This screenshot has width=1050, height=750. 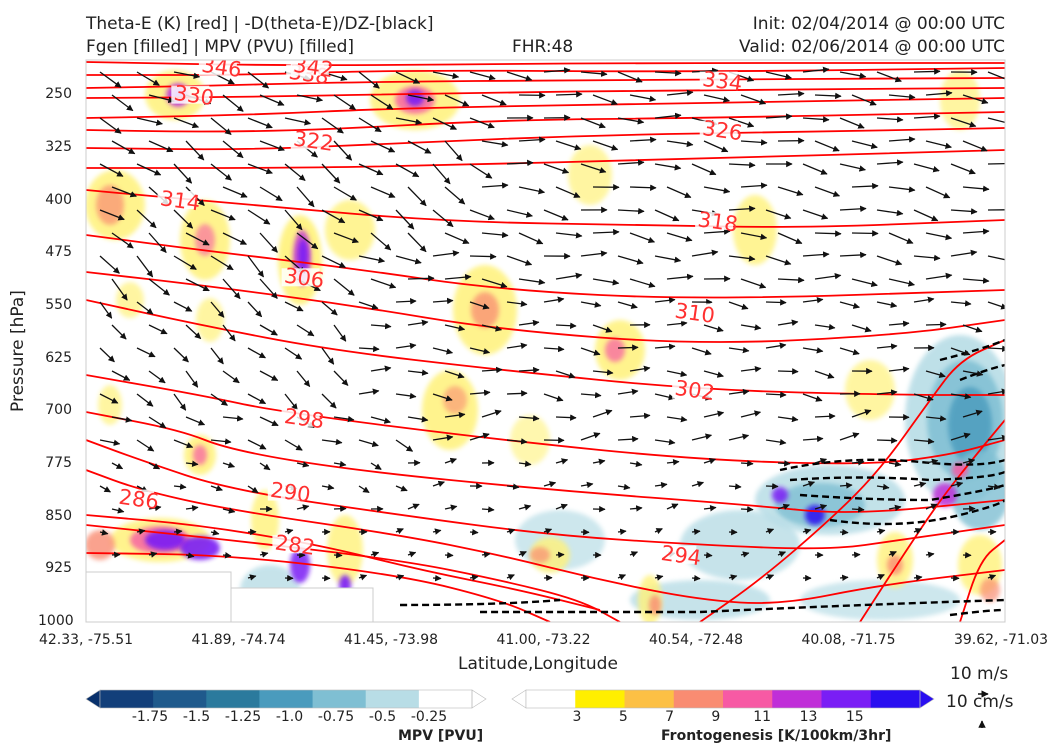 I want to click on theta-e-label: 330, so click(x=193, y=95).